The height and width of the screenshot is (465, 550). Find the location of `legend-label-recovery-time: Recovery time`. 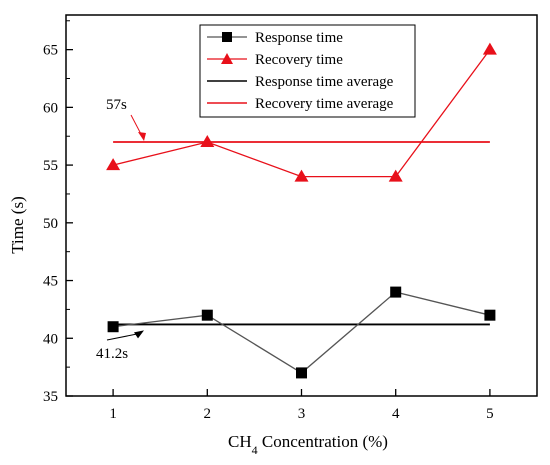

legend-label-recovery-time: Recovery time is located at coordinates (299, 60).